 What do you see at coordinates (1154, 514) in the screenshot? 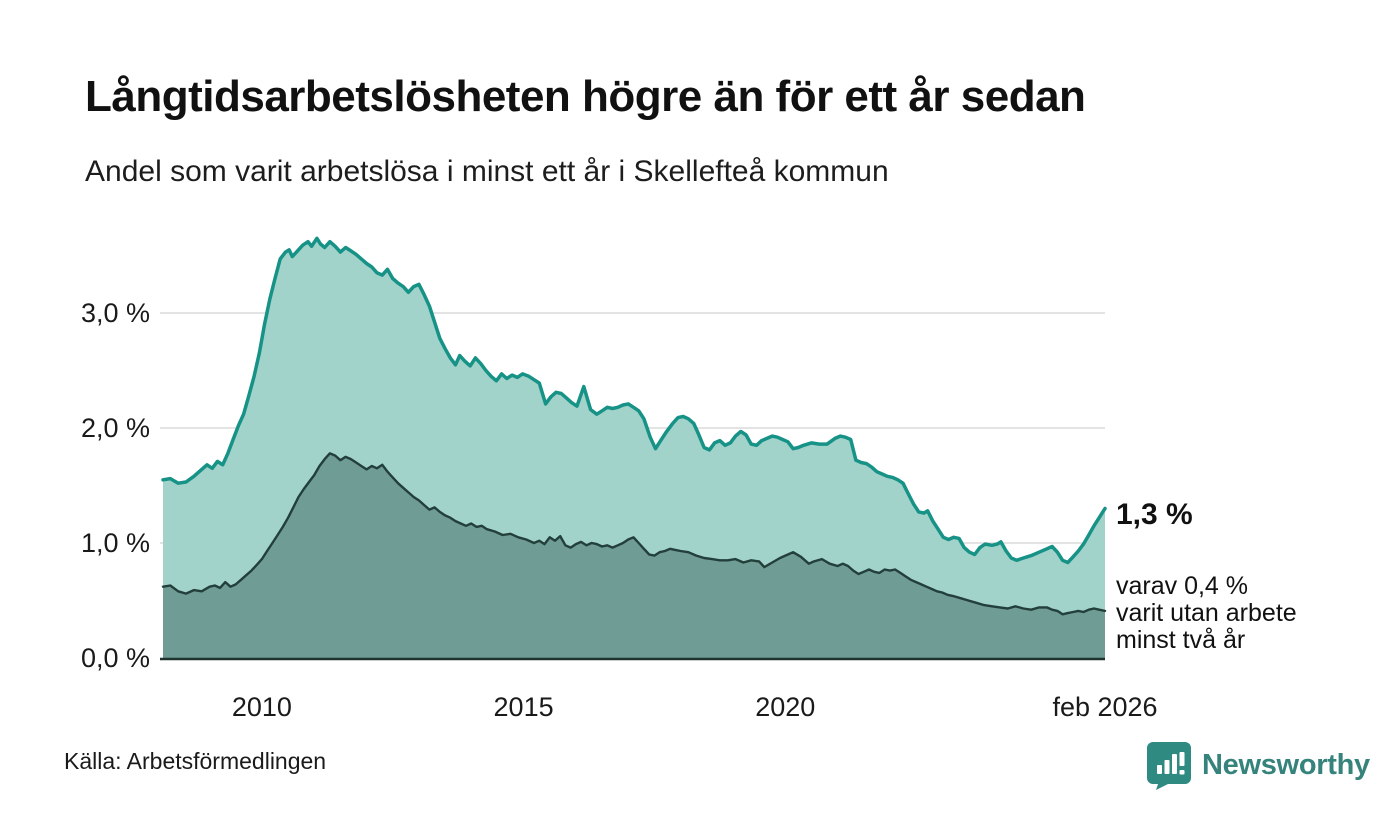
I see `end-value-label: 1,3 %` at bounding box center [1154, 514].